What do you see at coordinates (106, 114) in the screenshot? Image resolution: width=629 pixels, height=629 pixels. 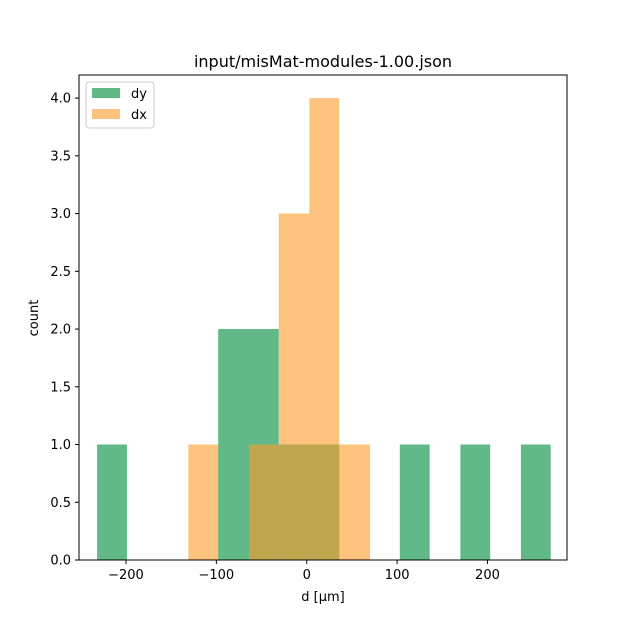 I see `legend-swatch-dx` at bounding box center [106, 114].